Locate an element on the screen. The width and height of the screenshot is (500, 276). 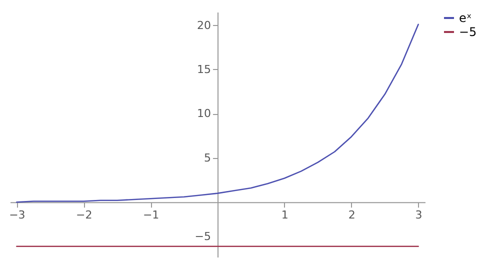
y-tick-label: 10 is located at coordinates (204, 113).